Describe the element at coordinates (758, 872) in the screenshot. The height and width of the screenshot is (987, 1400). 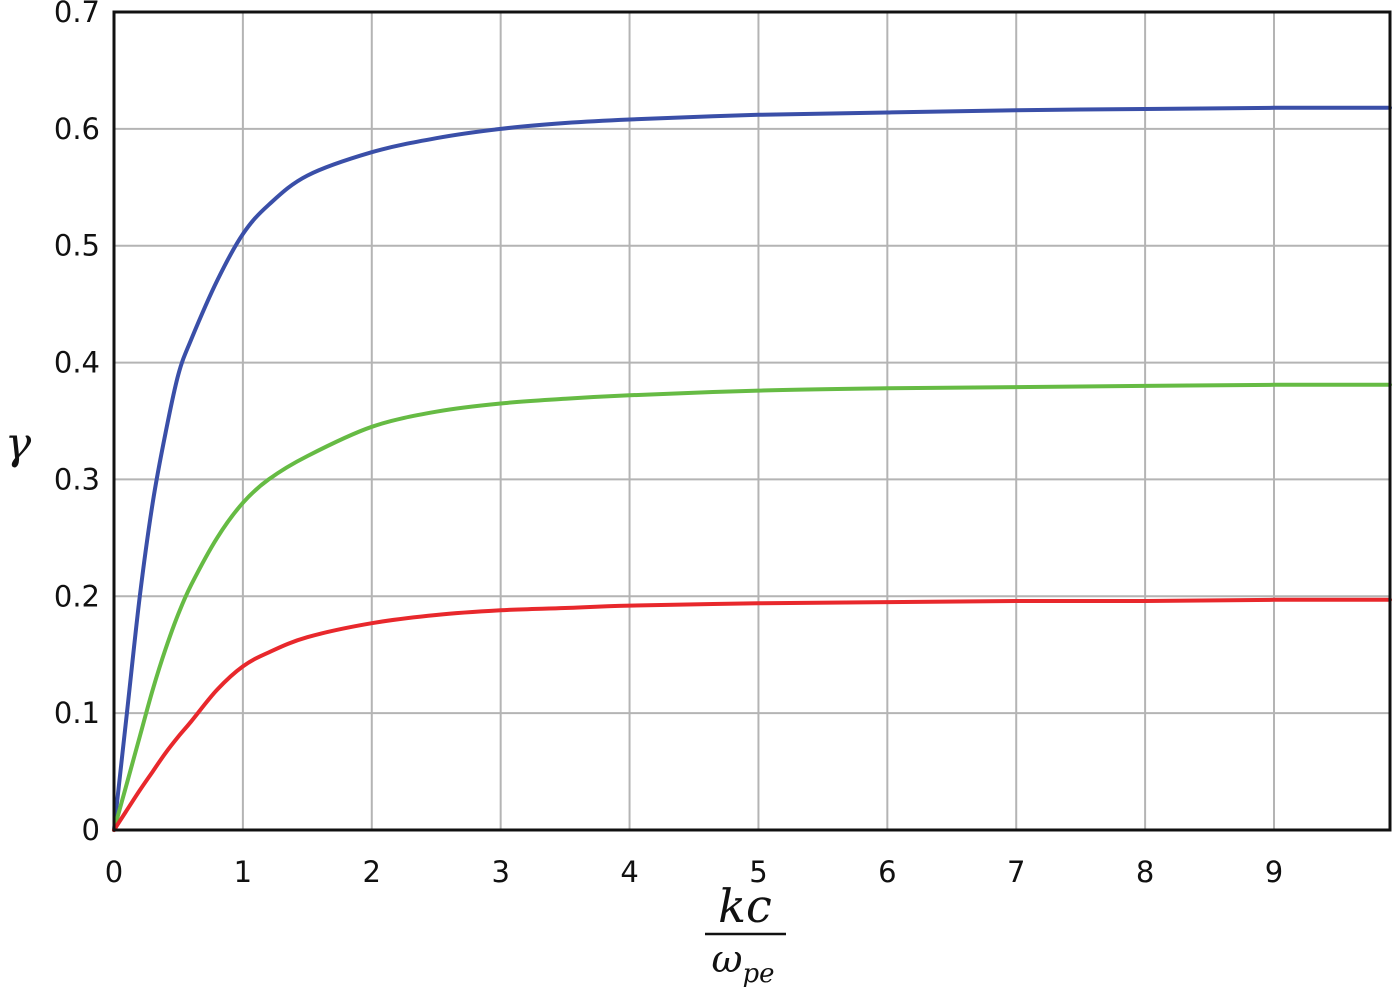
I see `x-tick-label: 5` at that location.